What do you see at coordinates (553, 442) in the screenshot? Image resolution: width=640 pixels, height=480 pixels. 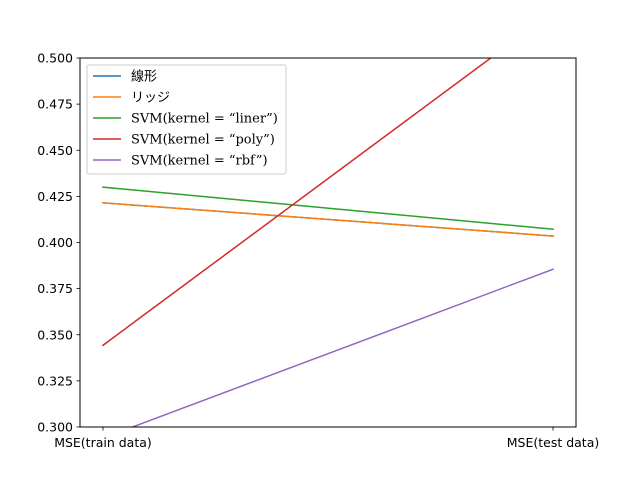 I see `x-tick-label: MSE(test data)` at bounding box center [553, 442].